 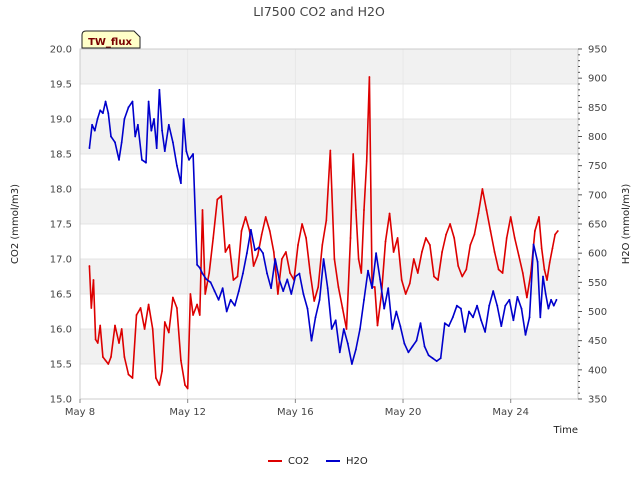 What do you see at coordinates (597, 283) in the screenshot?
I see `y2-tick-label: 550` at bounding box center [597, 283].